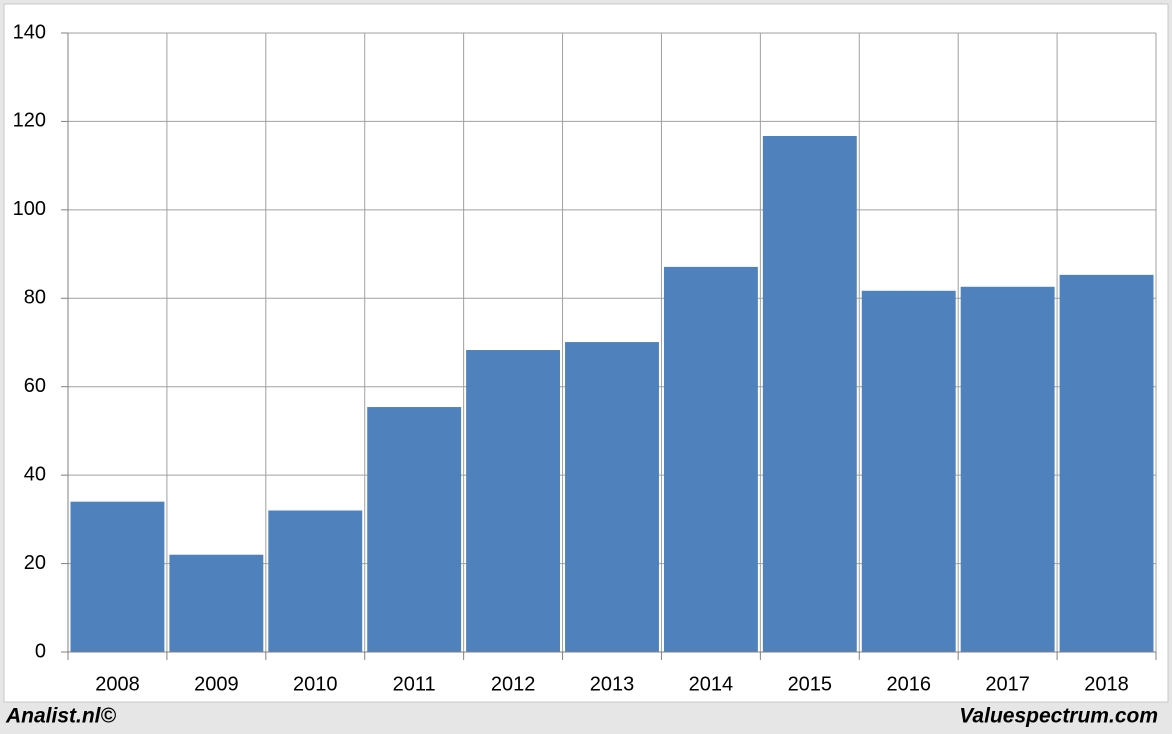 This screenshot has height=734, width=1172. I want to click on y-tick-label: 100, so click(29, 209).